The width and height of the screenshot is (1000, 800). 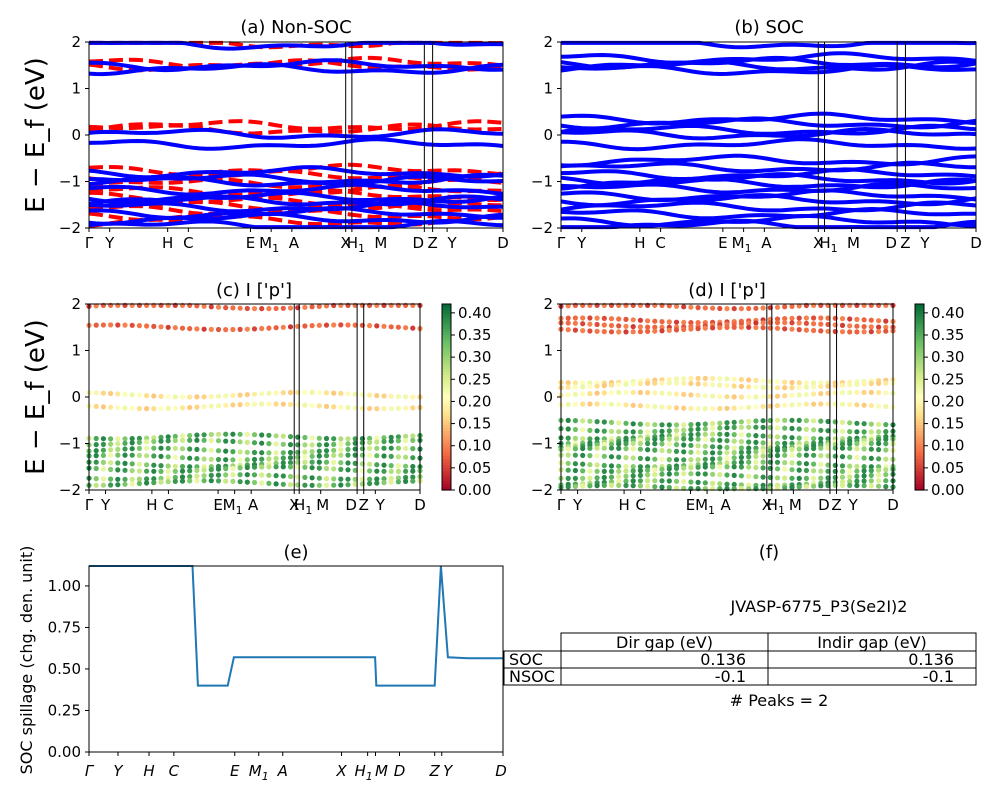 I want to click on panel-a-xtick-label: E, so click(x=250, y=243).